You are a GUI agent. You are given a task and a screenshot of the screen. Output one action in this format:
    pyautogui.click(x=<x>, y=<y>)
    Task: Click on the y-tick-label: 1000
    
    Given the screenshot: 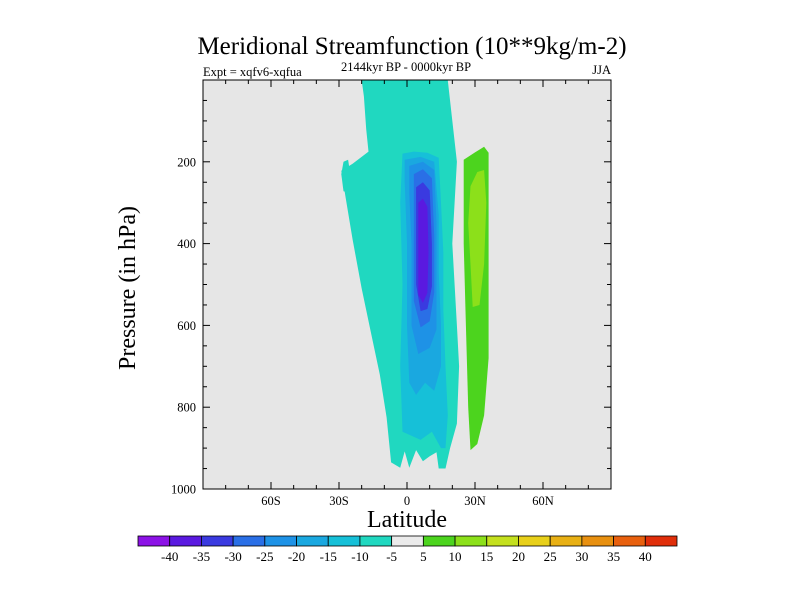 What is the action you would take?
    pyautogui.click(x=183, y=490)
    